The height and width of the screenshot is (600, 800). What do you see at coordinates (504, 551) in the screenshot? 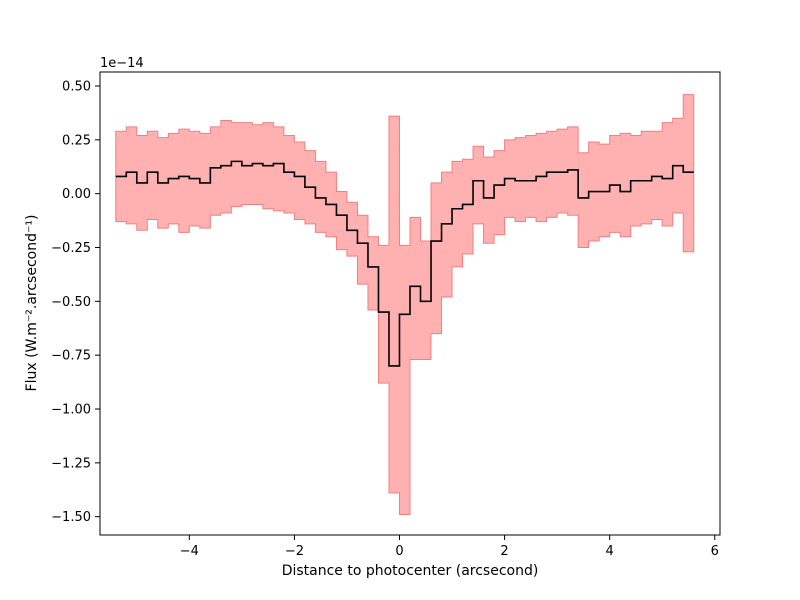
I see `x-tick-label: 2` at bounding box center [504, 551].